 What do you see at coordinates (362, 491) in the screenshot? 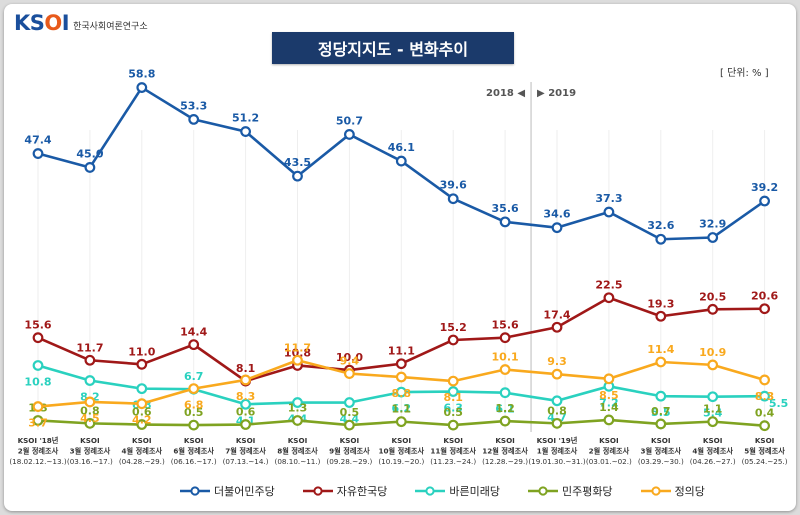
I see `legend-label: 자유한국당` at bounding box center [362, 491].